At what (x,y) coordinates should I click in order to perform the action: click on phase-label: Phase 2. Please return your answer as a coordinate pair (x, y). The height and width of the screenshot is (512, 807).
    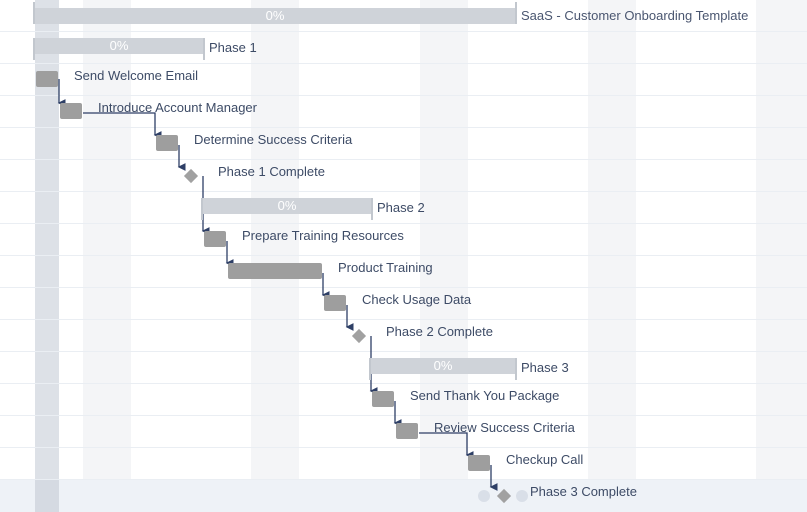
    Looking at the image, I should click on (401, 207).